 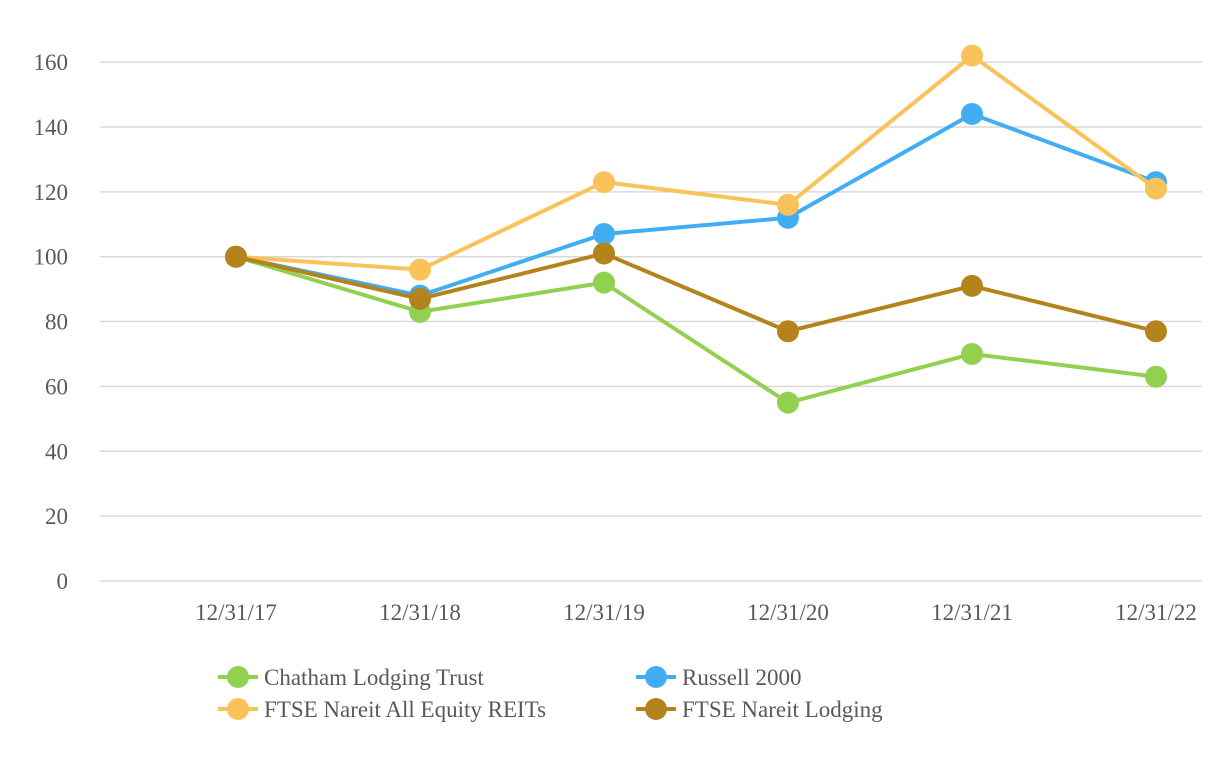 I want to click on legend-item: Chatham Lodging Trust, so click(x=351, y=677).